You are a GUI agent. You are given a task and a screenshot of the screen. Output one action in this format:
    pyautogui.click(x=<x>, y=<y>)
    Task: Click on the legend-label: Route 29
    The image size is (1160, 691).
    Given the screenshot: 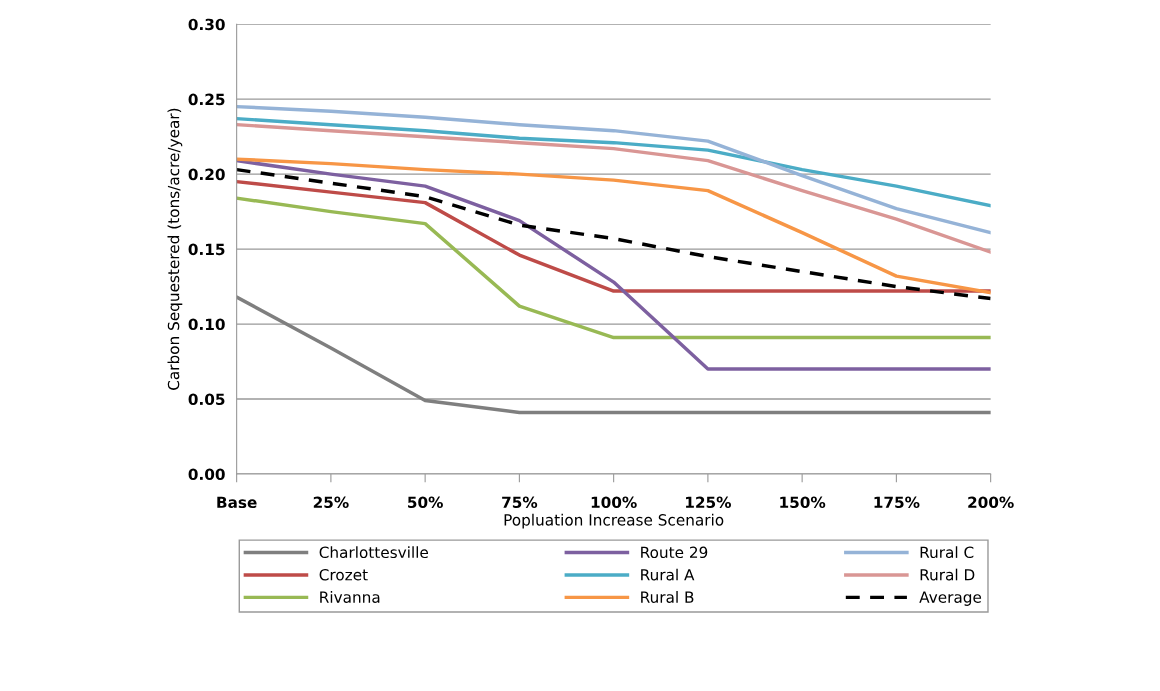 What is the action you would take?
    pyautogui.click(x=674, y=552)
    